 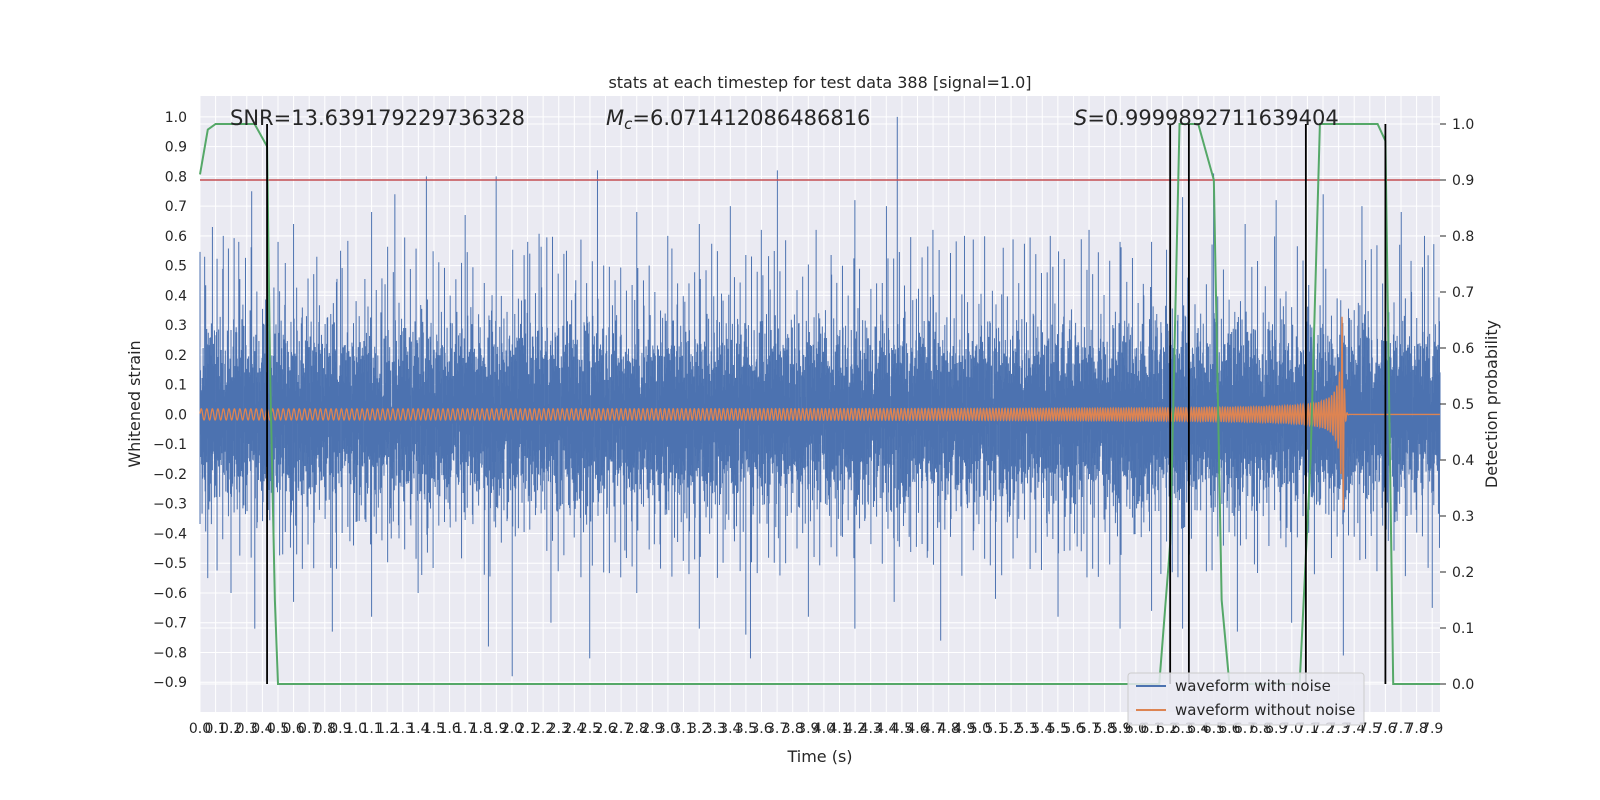 What do you see at coordinates (1265, 710) in the screenshot?
I see `legend-label-without-noise: waveform without noise` at bounding box center [1265, 710].